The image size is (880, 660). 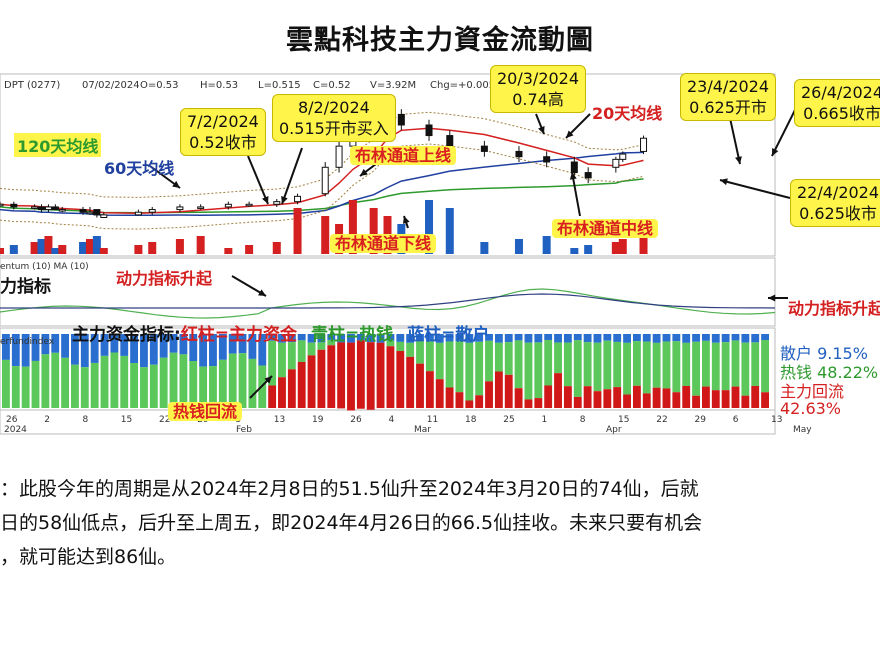 I want to click on arrow-ma20-head, so click(x=570, y=134).